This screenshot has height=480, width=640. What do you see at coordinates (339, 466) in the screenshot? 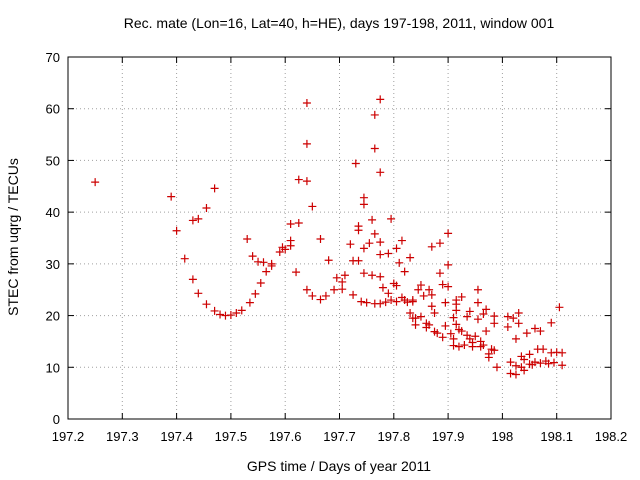
I see `x-axis-label: GPS time / Days of year 2011` at bounding box center [339, 466].